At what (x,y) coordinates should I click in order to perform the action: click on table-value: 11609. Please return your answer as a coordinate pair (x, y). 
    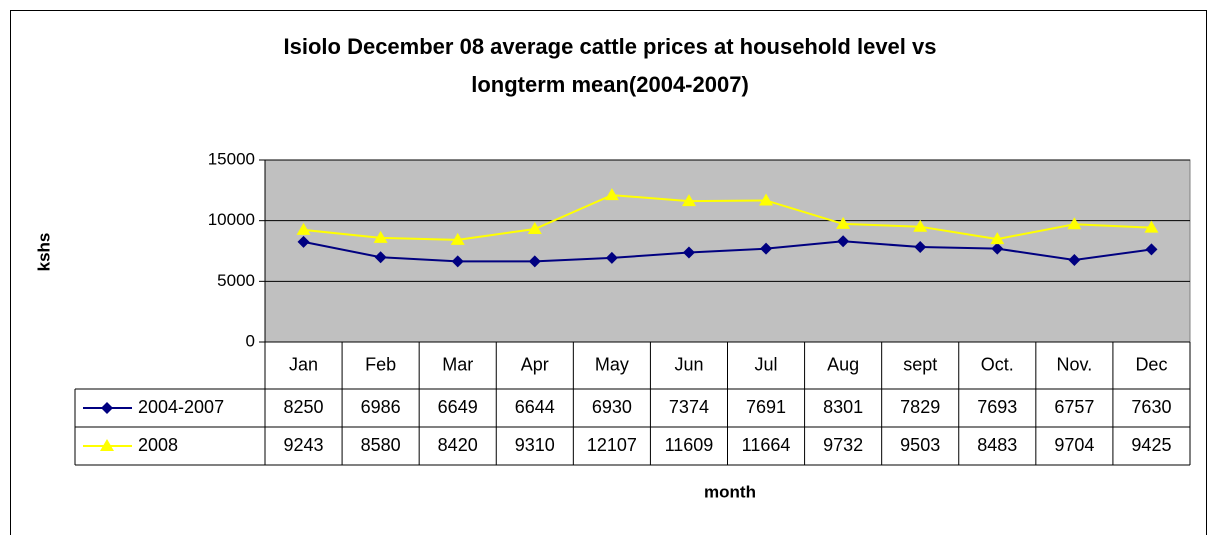
    Looking at the image, I should click on (689, 445).